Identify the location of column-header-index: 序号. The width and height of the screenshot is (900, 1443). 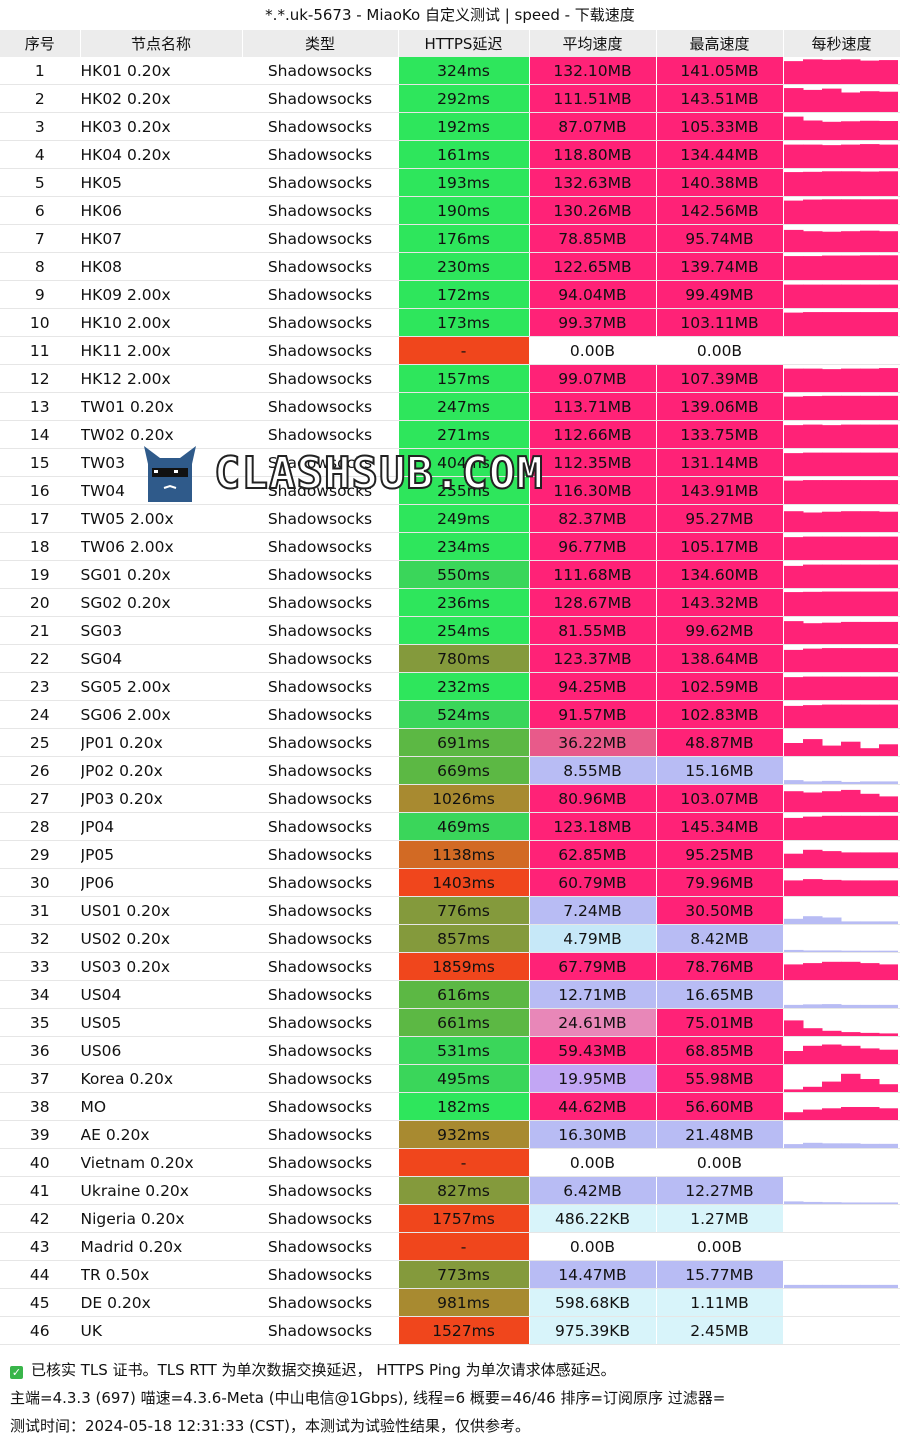
(40, 43).